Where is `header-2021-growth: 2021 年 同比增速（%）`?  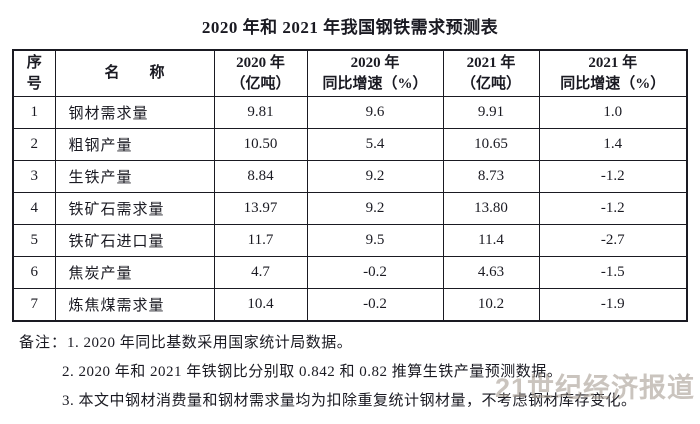 header-2021-growth: 2021 年 同比增速（%） is located at coordinates (613, 73).